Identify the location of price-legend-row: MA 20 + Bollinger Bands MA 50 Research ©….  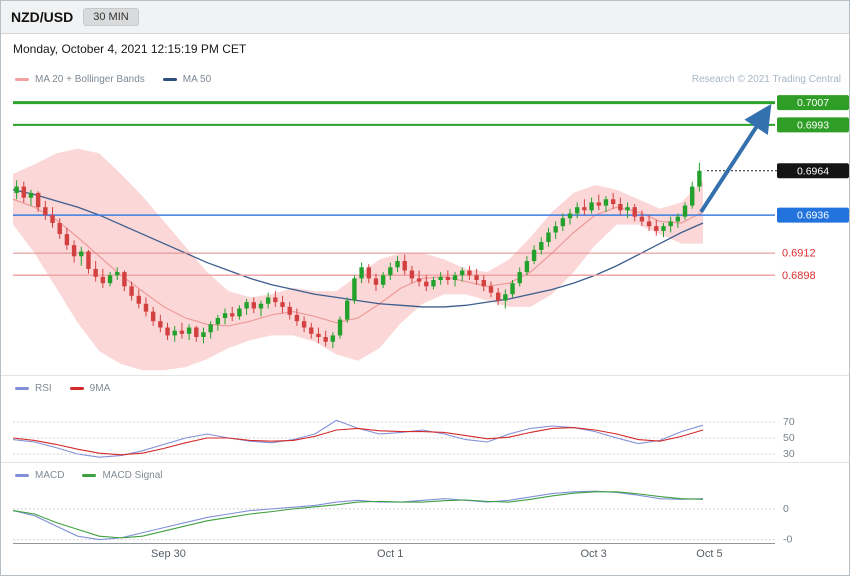
(425, 79).